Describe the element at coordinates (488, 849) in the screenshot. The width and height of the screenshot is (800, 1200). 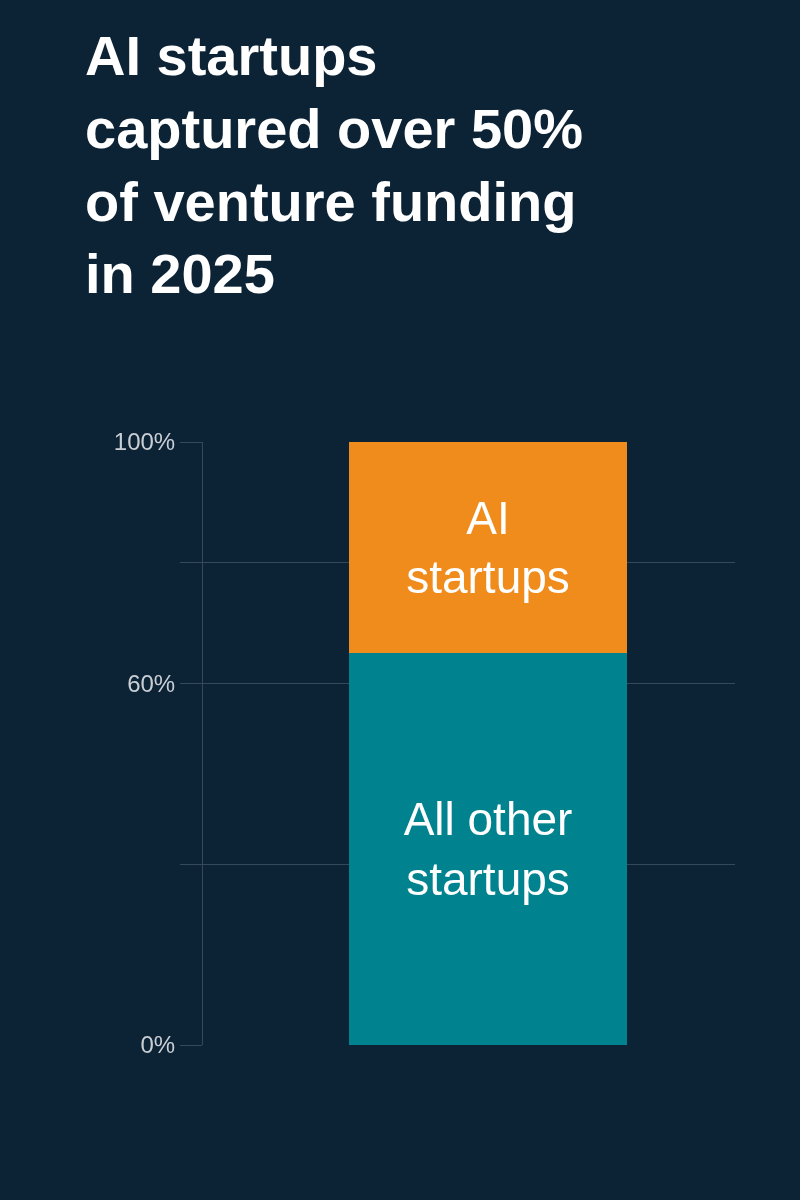
I see `series-label: All other startups` at that location.